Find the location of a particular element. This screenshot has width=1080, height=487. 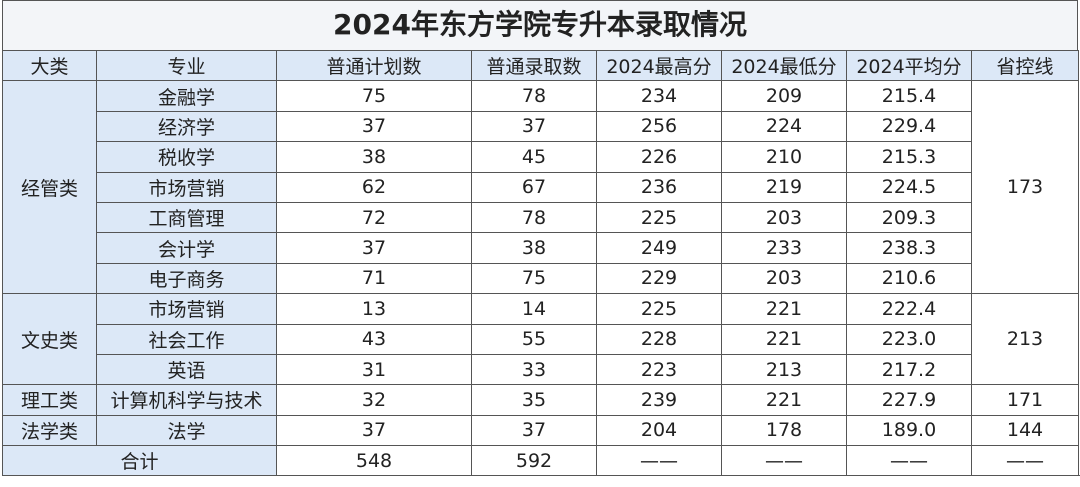

min-score-cell: 210 is located at coordinates (784, 157).